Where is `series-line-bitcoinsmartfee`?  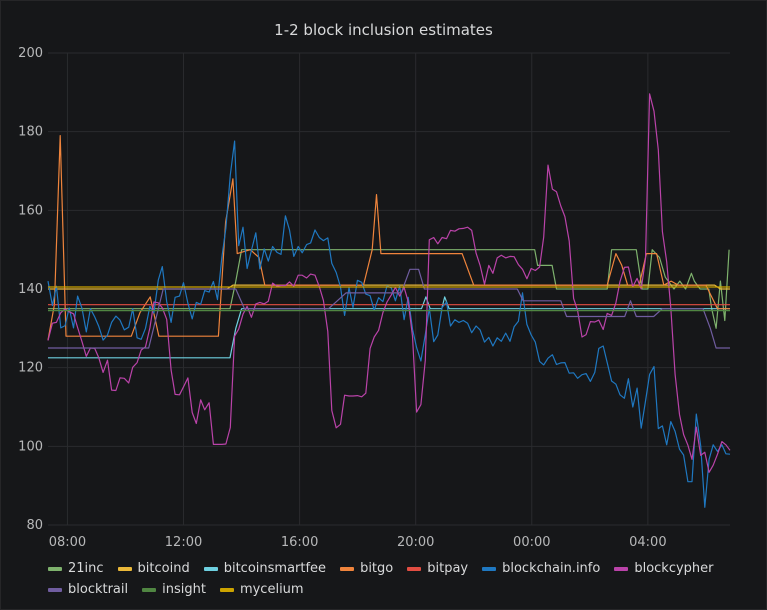
series-line-bitcoinsmartfee is located at coordinates (389, 327).